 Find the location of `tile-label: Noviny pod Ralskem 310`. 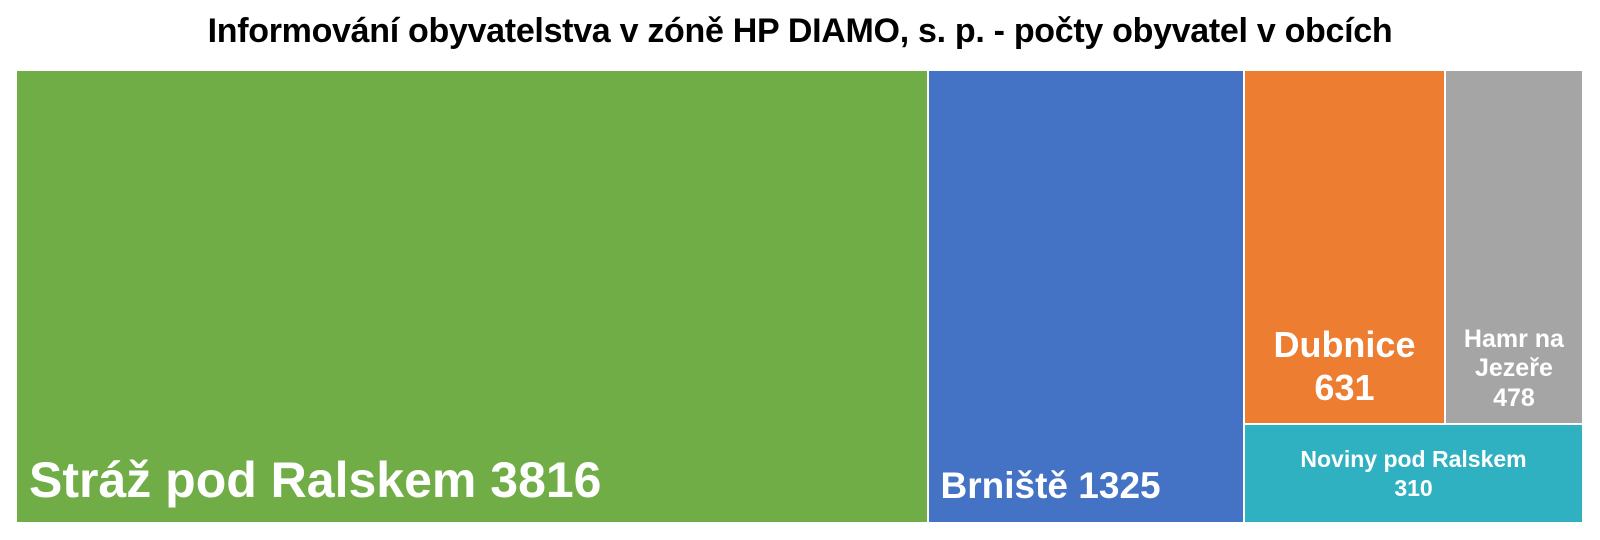

tile-label: Noviny pod Ralskem 310 is located at coordinates (1413, 473).